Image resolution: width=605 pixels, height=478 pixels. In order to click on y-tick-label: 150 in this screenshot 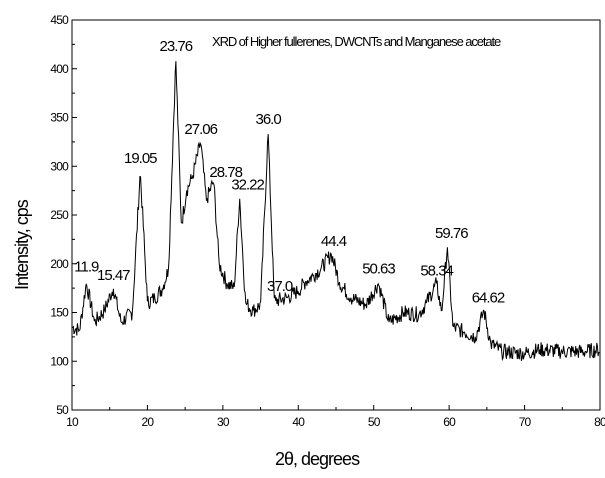, I will do `click(59, 313)`.